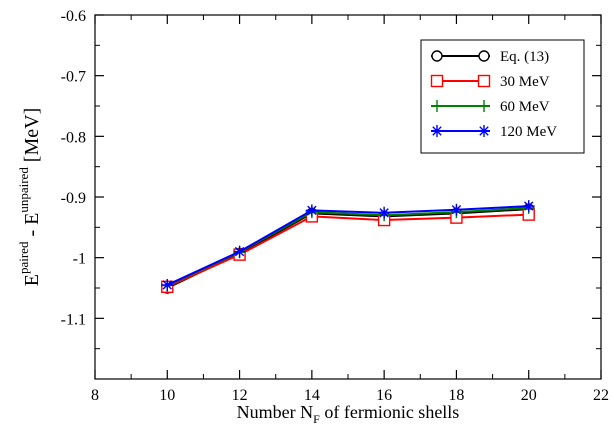 The height and width of the screenshot is (426, 613). I want to click on legend-label: 120 MeV, so click(528, 132).